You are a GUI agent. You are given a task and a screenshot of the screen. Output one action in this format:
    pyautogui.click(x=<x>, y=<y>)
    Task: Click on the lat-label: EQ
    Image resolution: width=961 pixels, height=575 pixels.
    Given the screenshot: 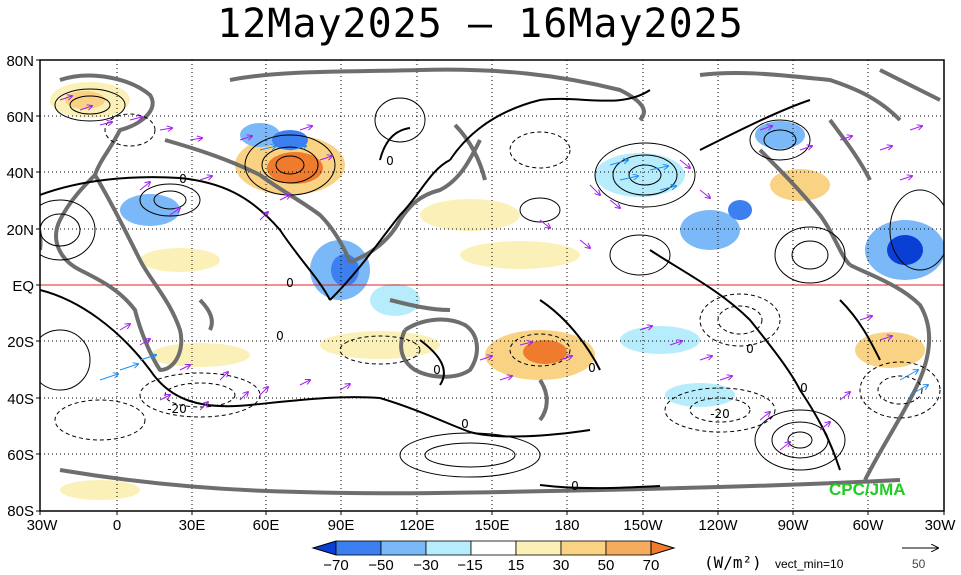 What is the action you would take?
    pyautogui.click(x=23, y=286)
    